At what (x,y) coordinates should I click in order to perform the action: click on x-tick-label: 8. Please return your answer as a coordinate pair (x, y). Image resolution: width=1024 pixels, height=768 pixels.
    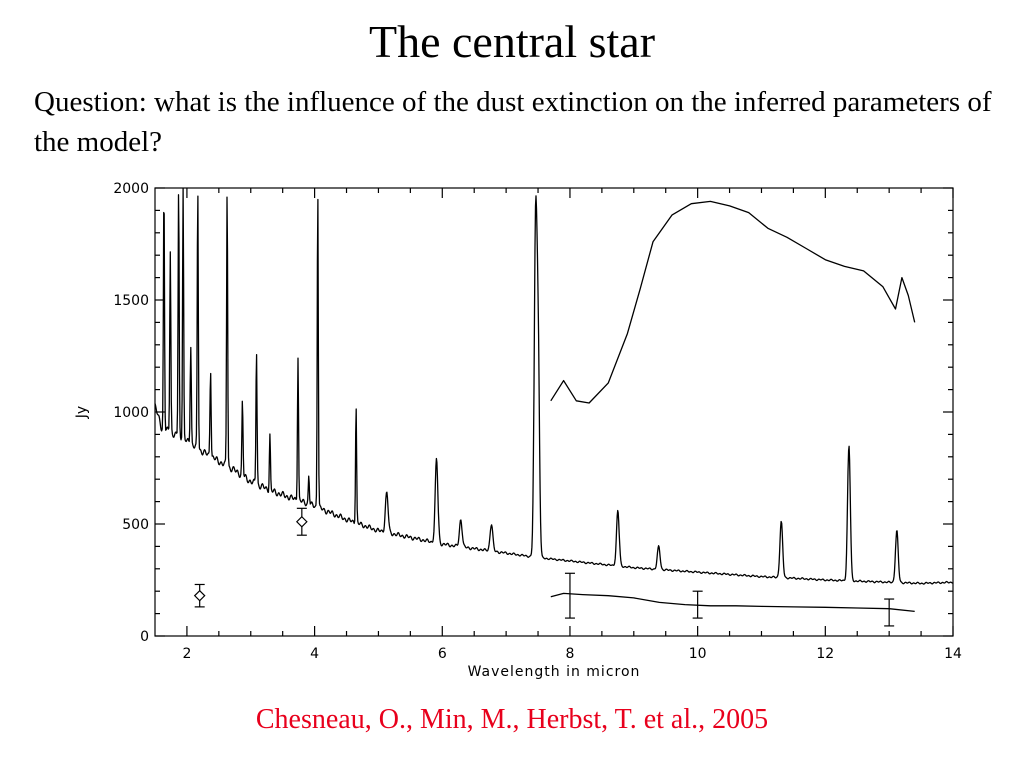
    Looking at the image, I should click on (569, 654).